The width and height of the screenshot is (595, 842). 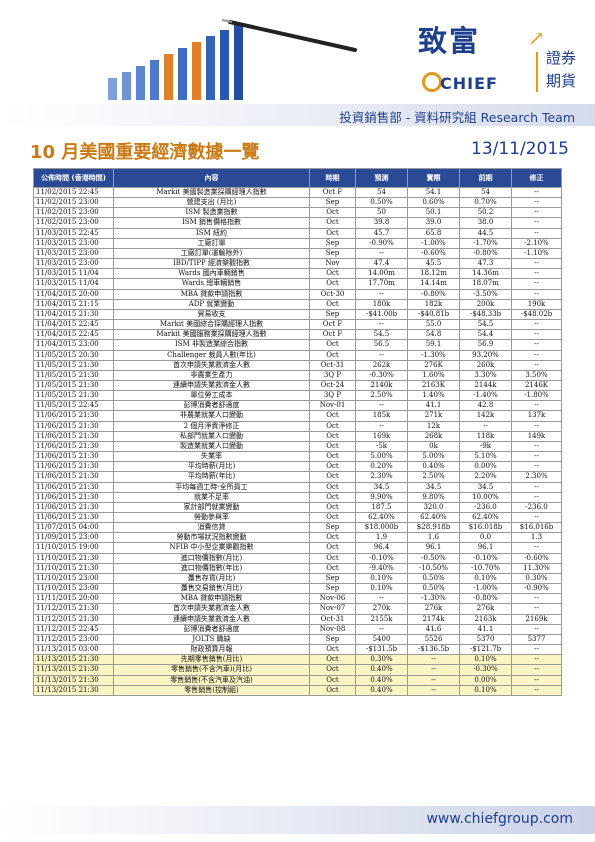 I want to click on cell-content: 零售銷售(不含汽車)(月比), so click(x=211, y=670).